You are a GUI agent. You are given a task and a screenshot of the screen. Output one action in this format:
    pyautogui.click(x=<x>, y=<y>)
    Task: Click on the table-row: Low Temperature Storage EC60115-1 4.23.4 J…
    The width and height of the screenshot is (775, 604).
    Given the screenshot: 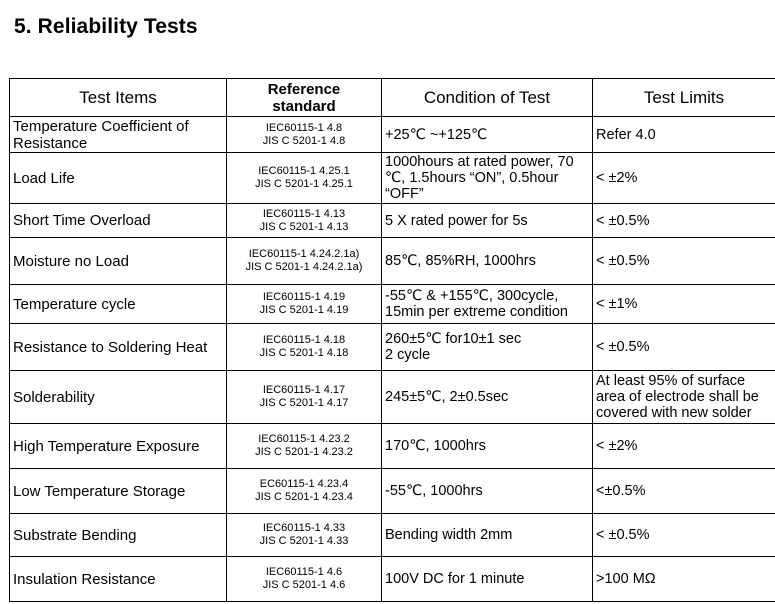 What is the action you would take?
    pyautogui.click(x=392, y=491)
    